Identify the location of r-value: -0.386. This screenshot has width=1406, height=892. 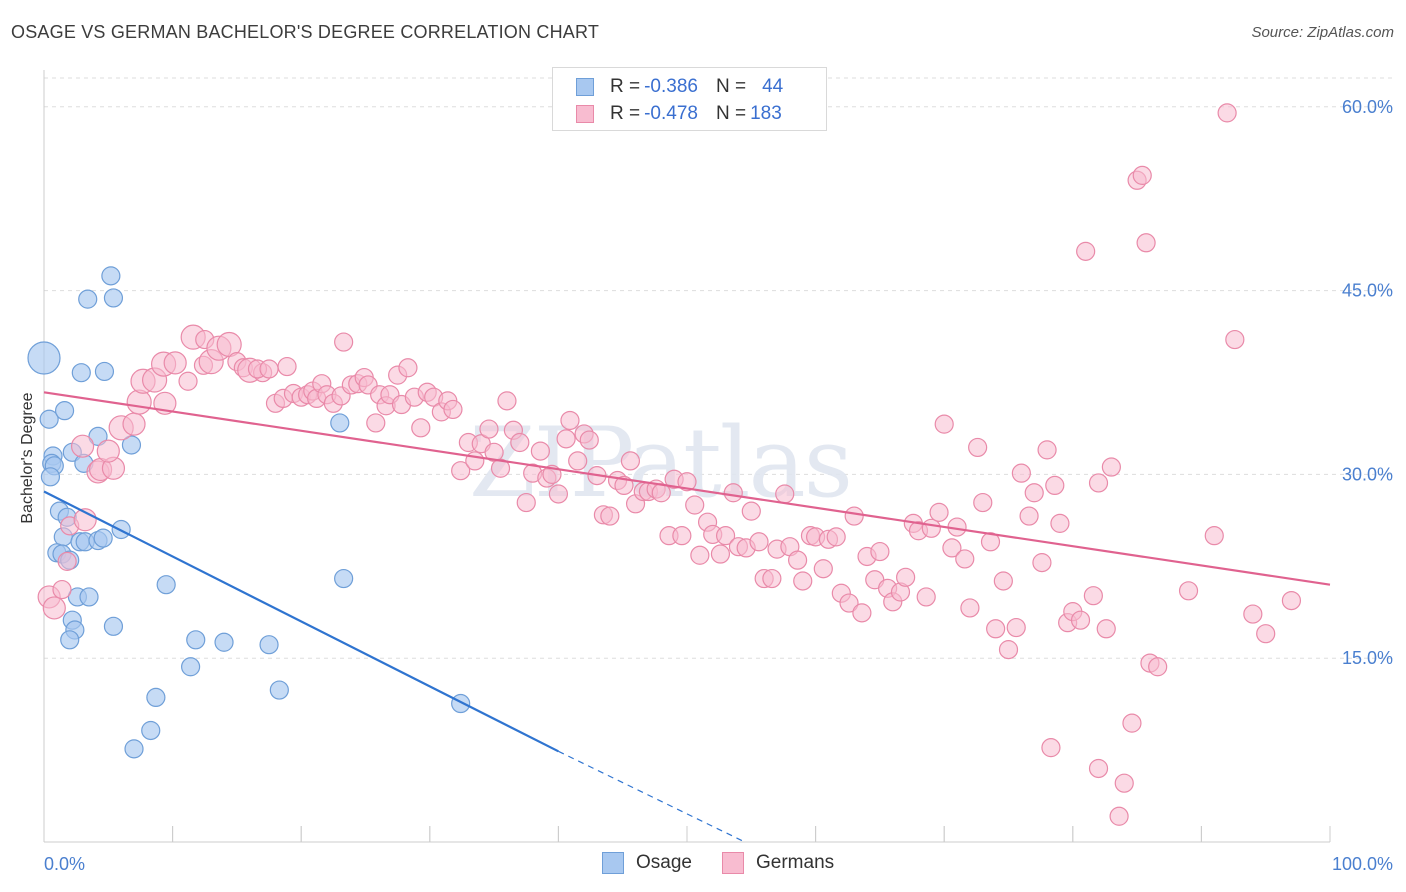
(671, 86).